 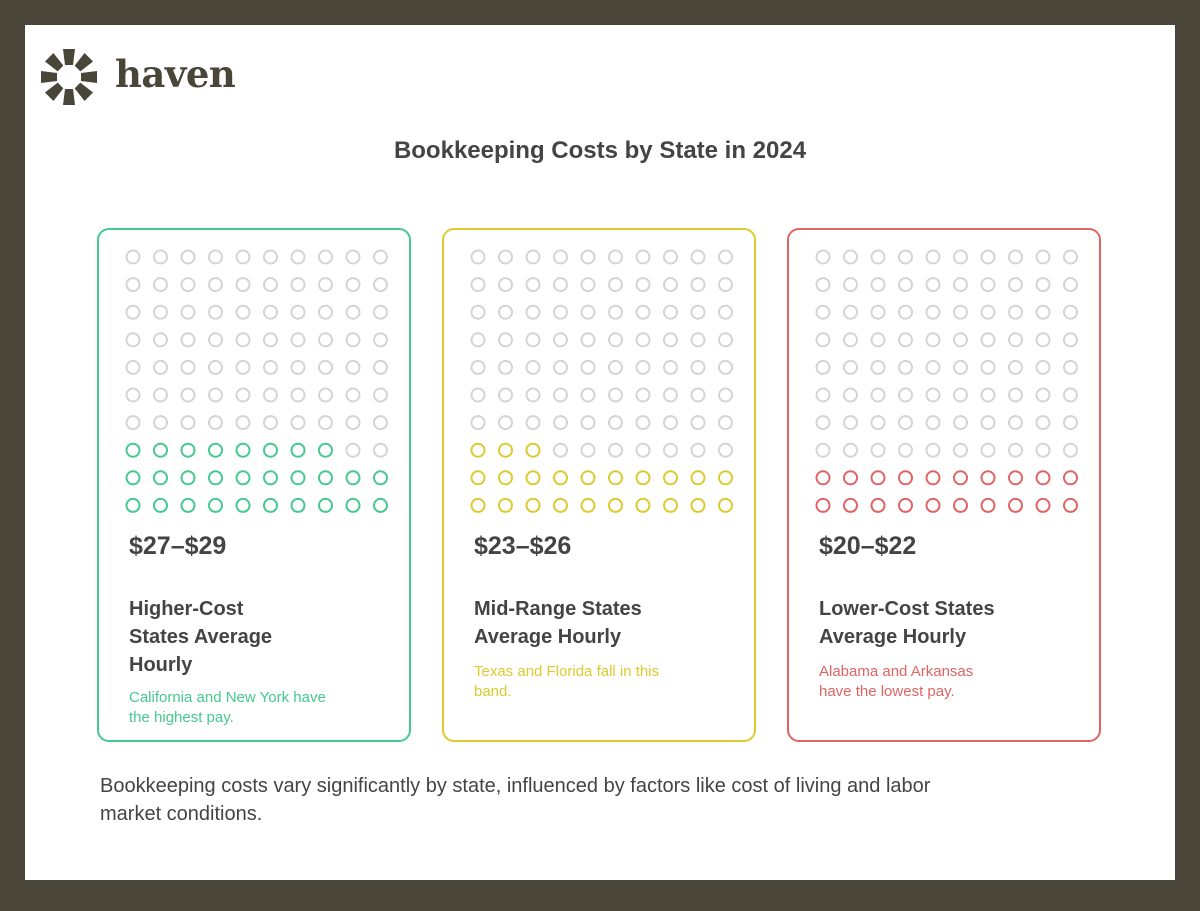 I want to click on price-range: $20–$22, so click(x=868, y=546).